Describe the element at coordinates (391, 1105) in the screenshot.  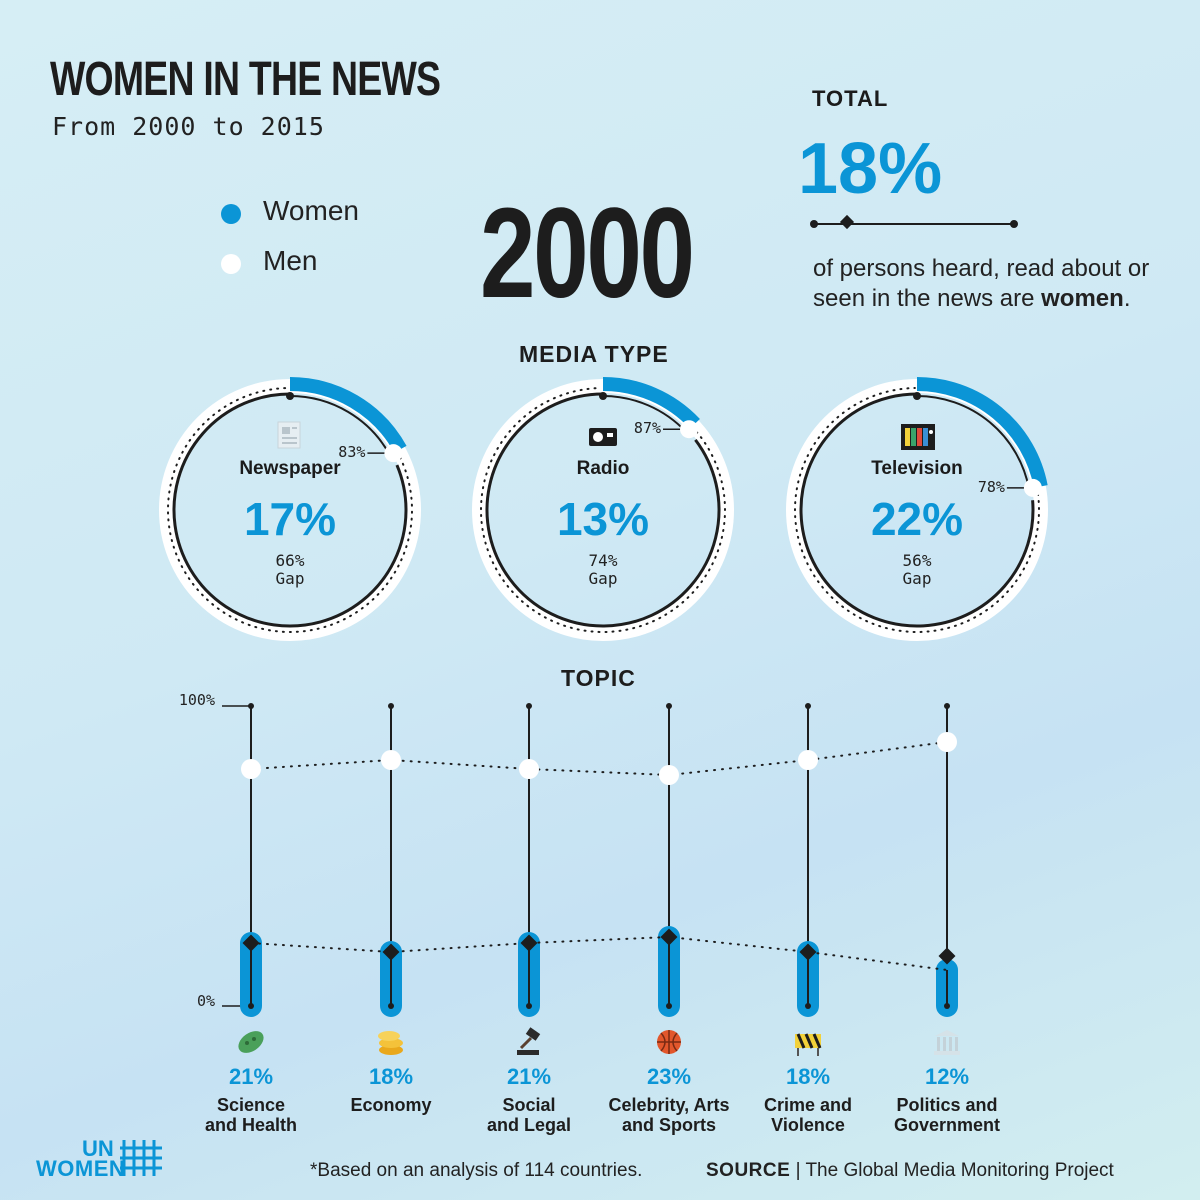
I see `topic-name-1-line-0: Economy` at that location.